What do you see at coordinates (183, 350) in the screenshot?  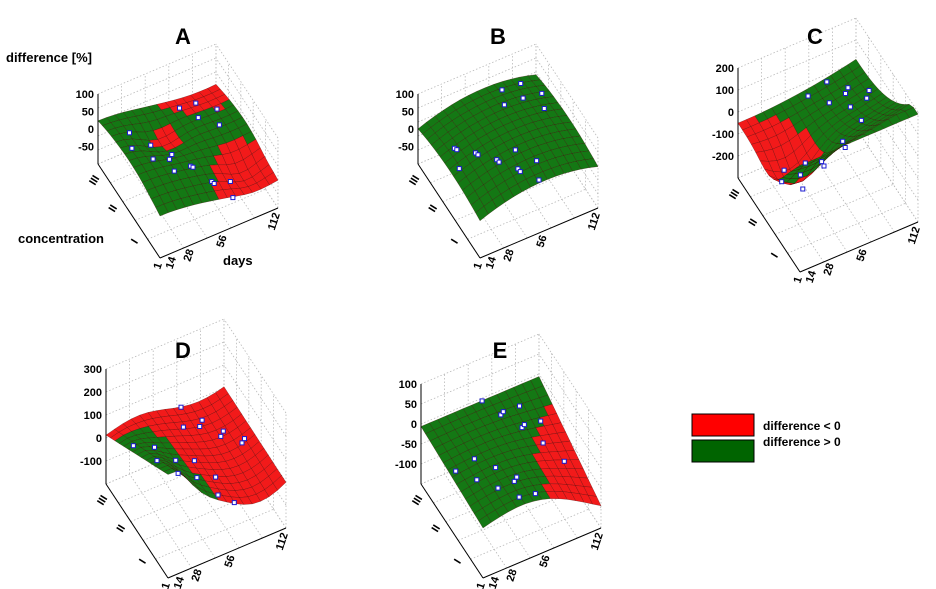 I see `panel-title: D` at bounding box center [183, 350].